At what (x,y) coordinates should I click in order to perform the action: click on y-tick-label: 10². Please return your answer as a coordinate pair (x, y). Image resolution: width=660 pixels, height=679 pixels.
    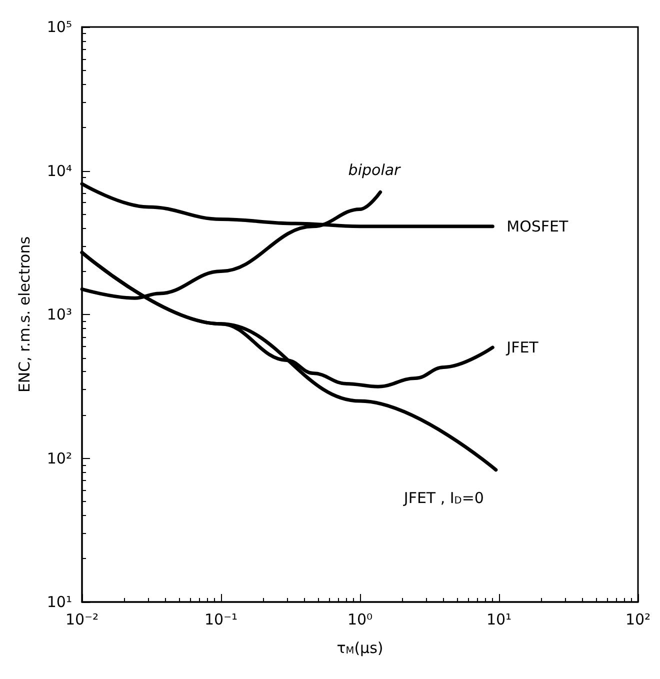
    Looking at the image, I should click on (59, 458).